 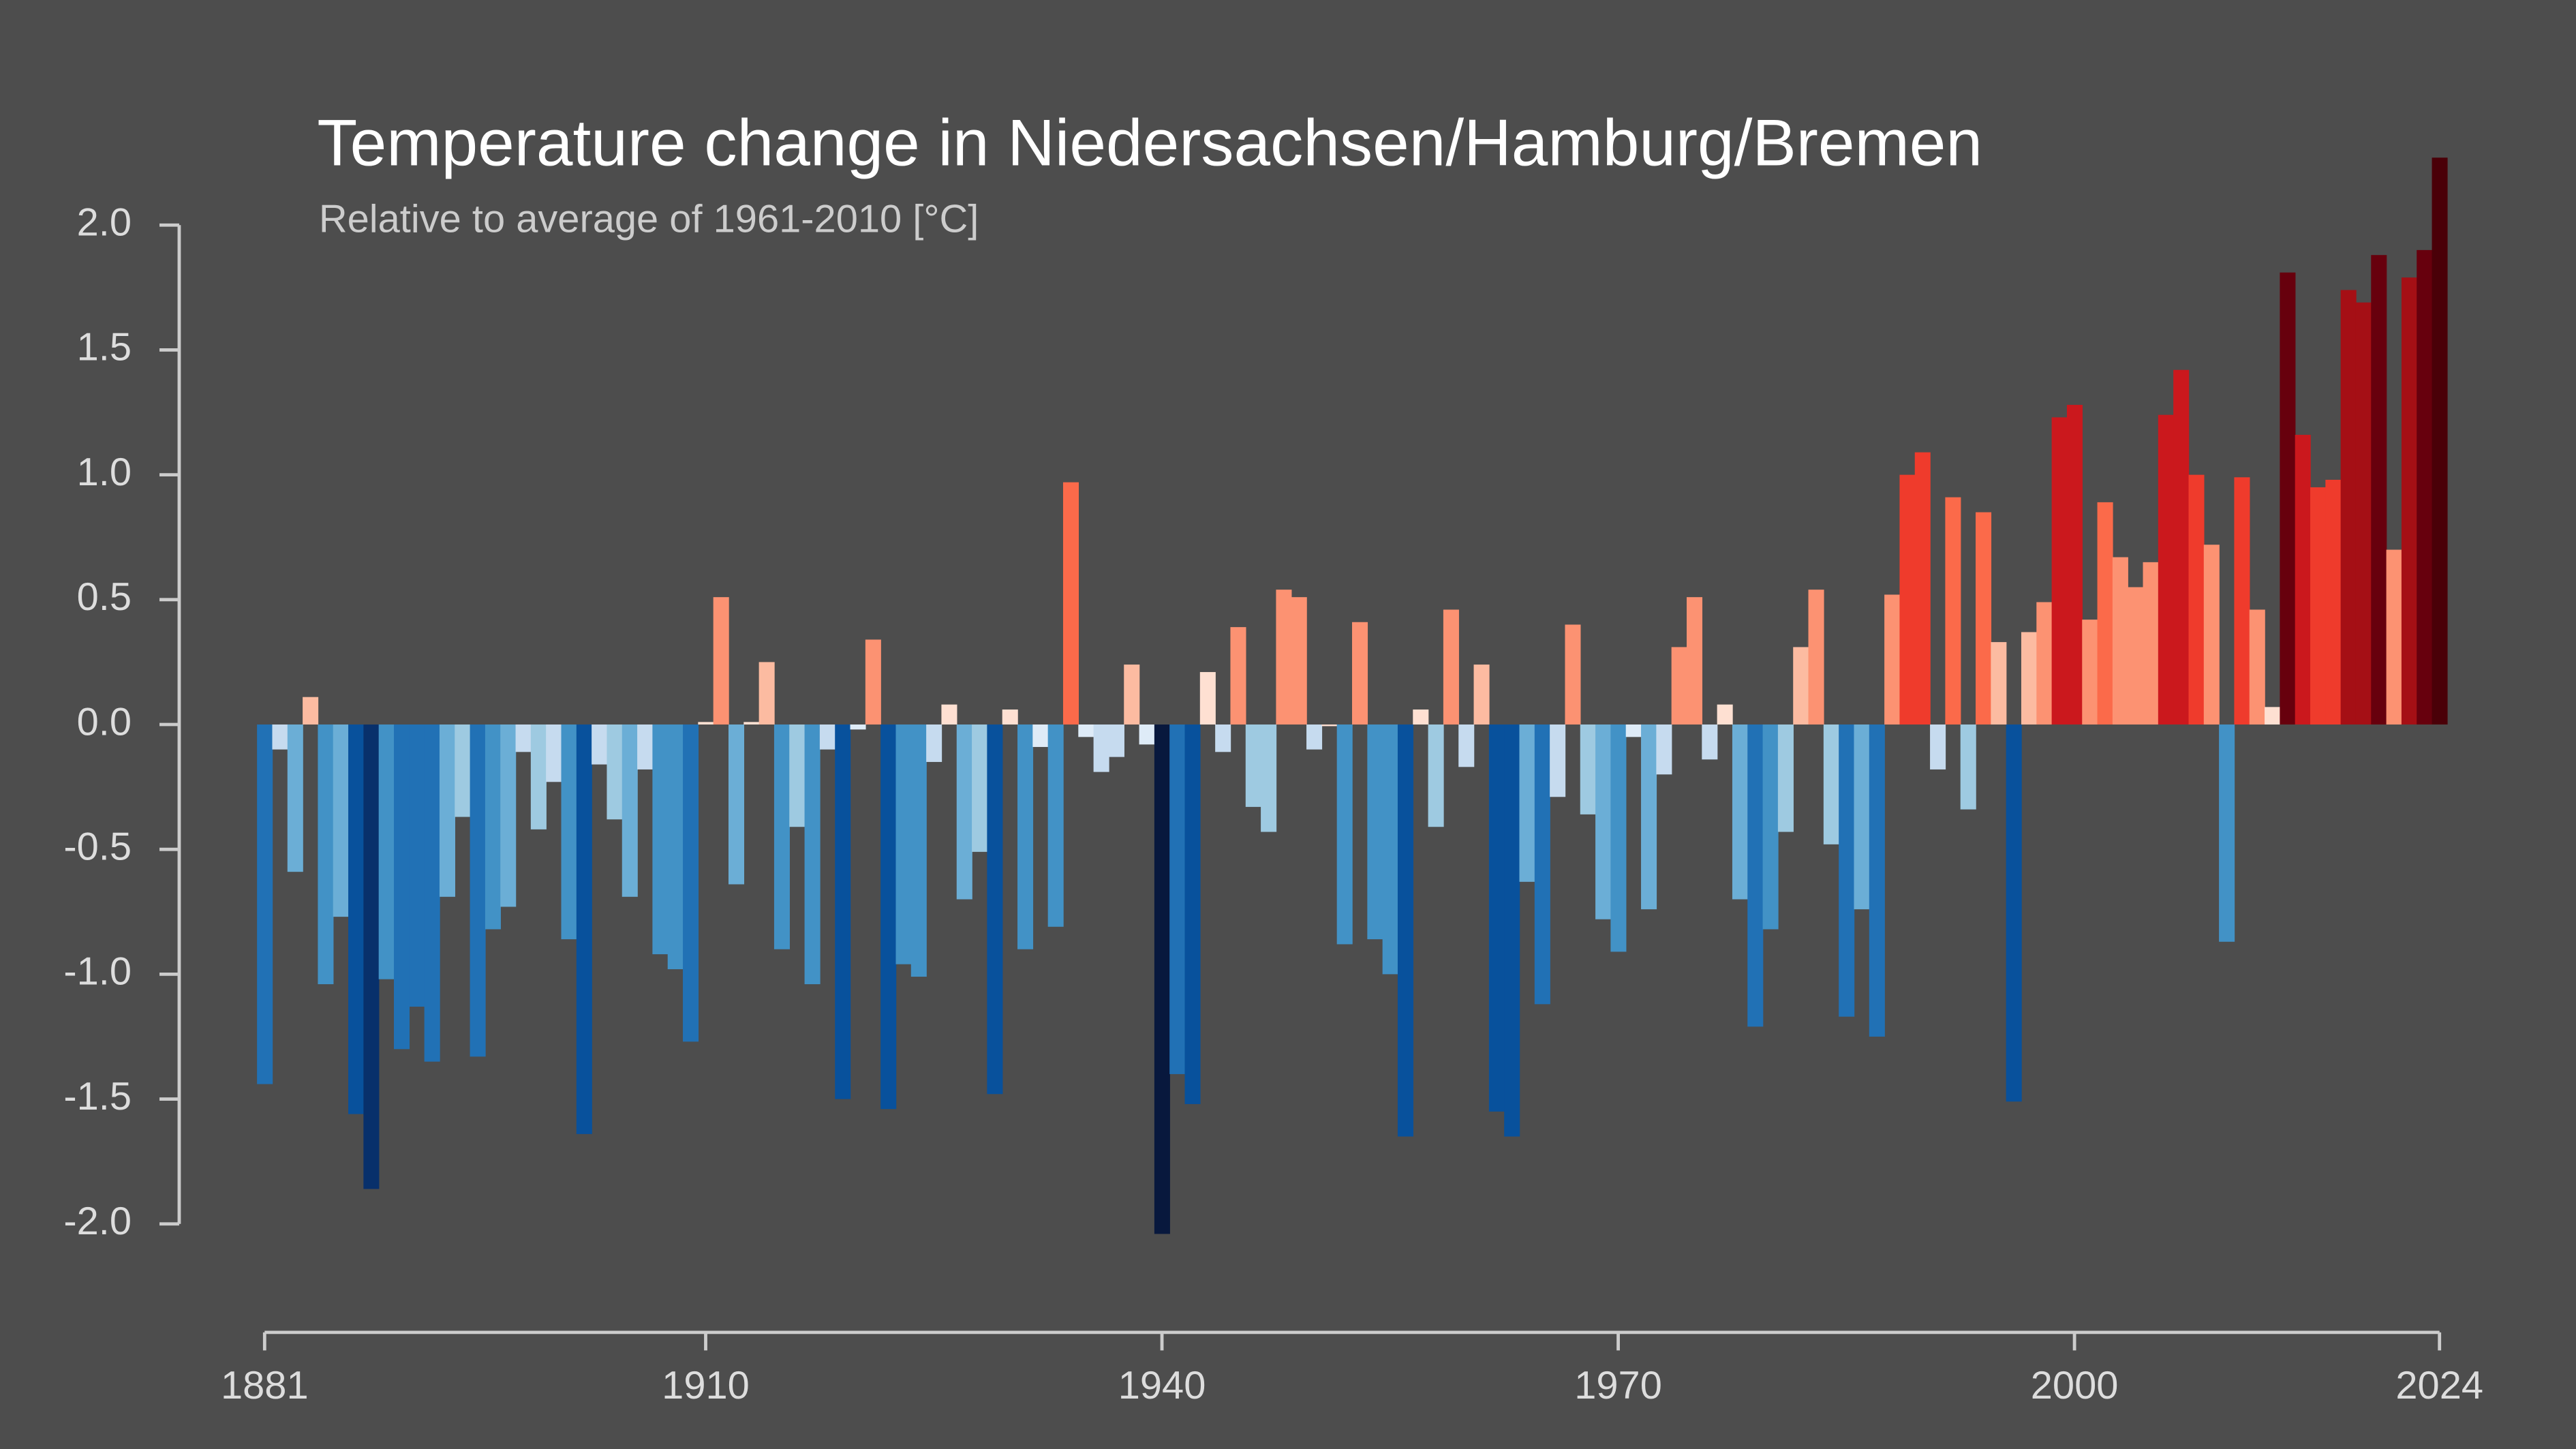 What do you see at coordinates (105, 722) in the screenshot?
I see `y-tick-label: 0.0` at bounding box center [105, 722].